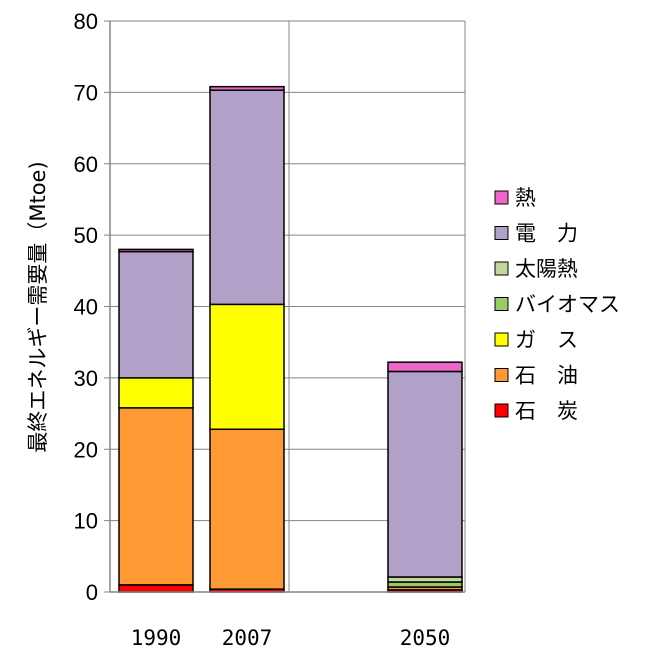 The image size is (651, 651). Describe the element at coordinates (86, 449) in the screenshot. I see `y-tick-label: 20` at that location.